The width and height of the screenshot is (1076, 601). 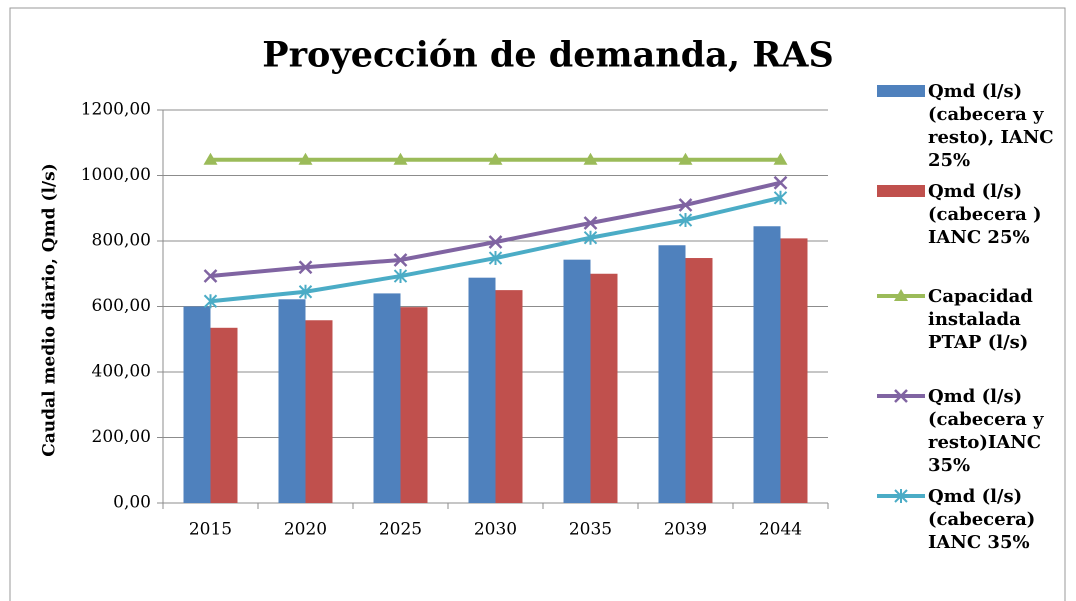 I want to click on chart-title: Proyección de demanda, RAS, so click(x=547, y=55).